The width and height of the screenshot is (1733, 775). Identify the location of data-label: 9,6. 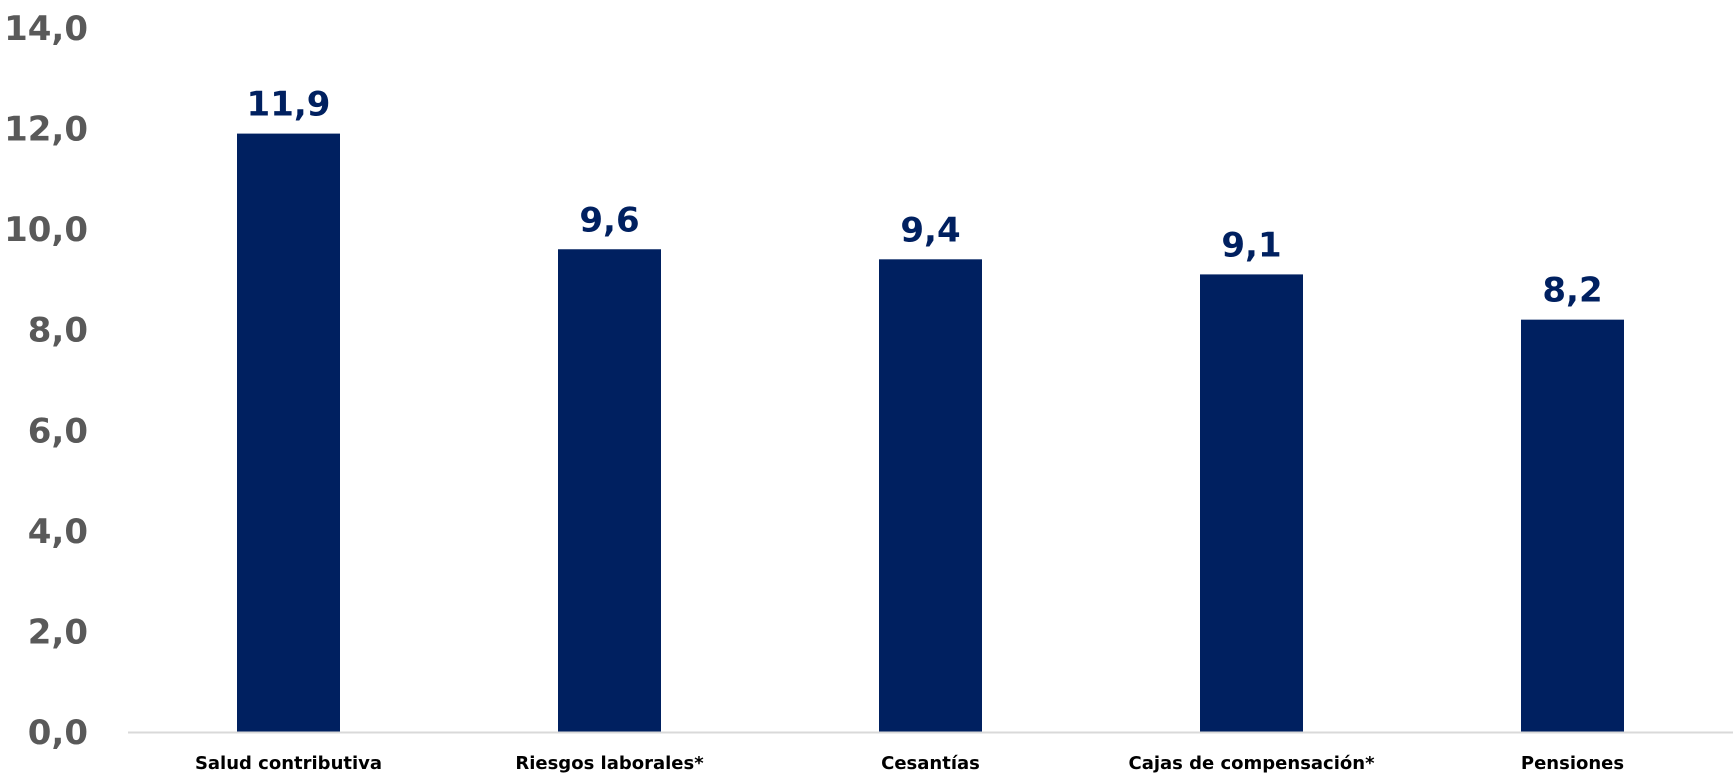
(609, 220).